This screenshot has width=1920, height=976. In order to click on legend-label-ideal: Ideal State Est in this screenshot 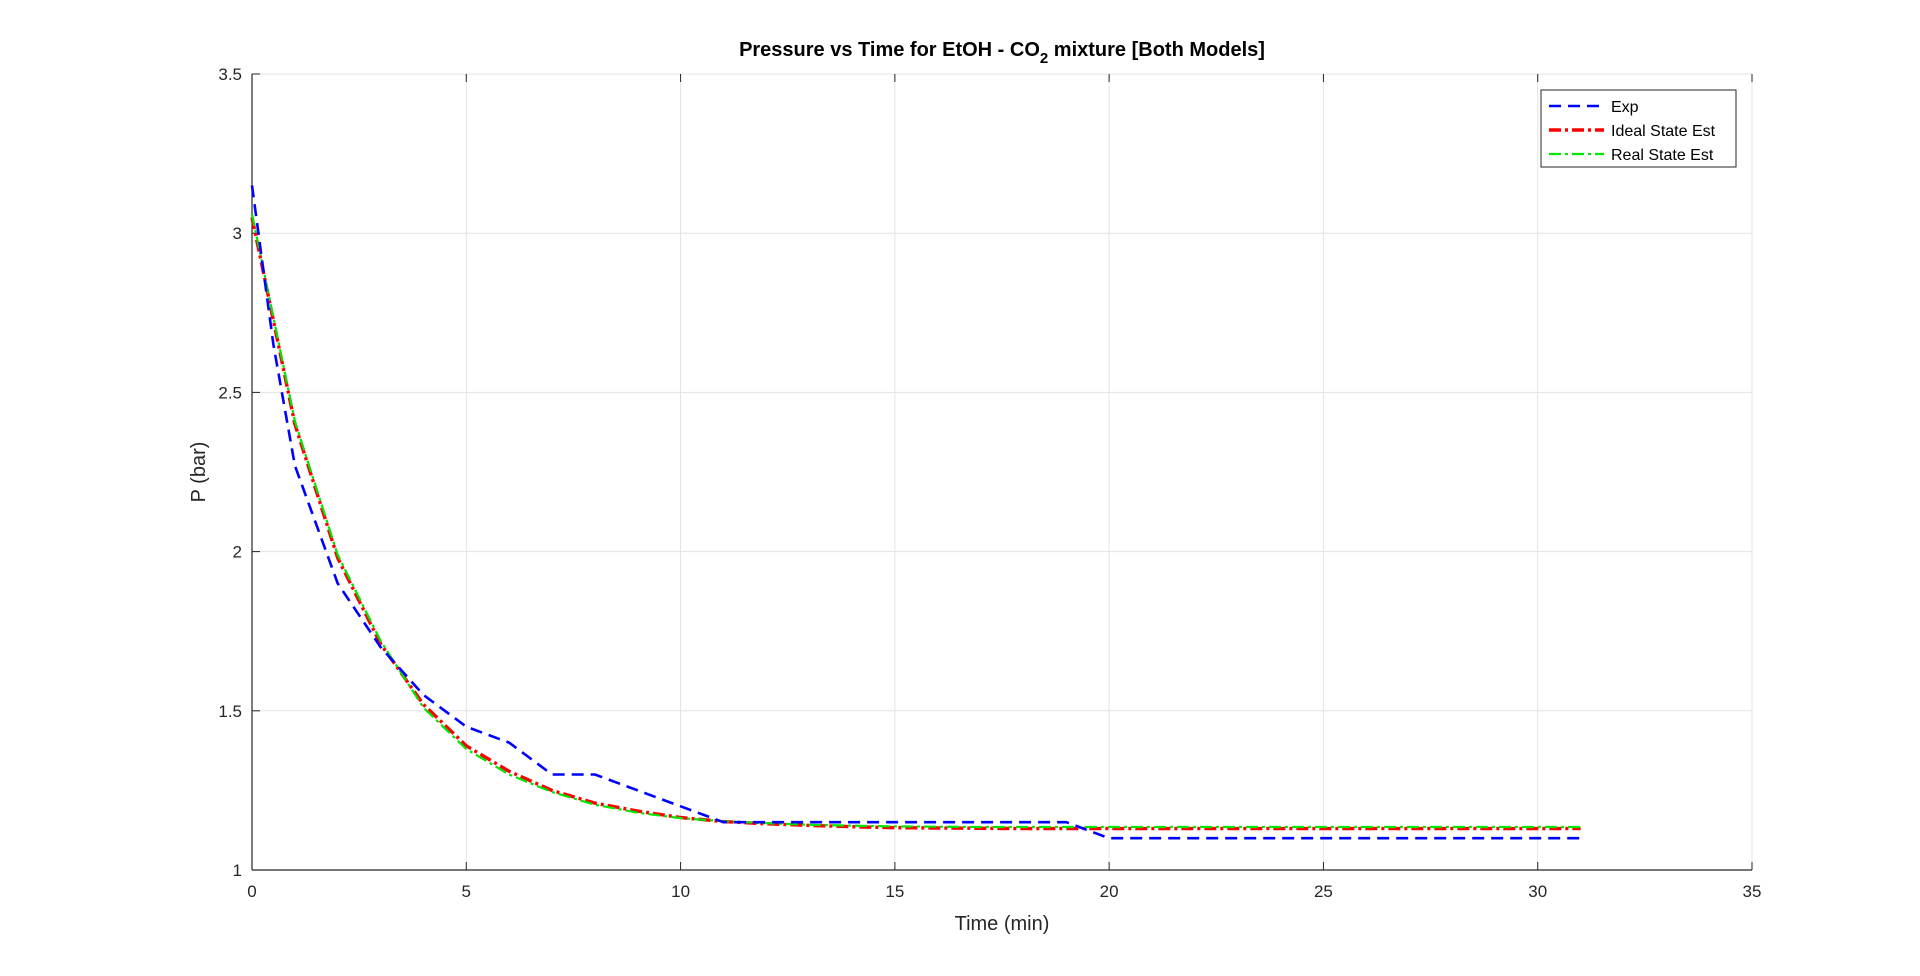, I will do `click(1663, 131)`.